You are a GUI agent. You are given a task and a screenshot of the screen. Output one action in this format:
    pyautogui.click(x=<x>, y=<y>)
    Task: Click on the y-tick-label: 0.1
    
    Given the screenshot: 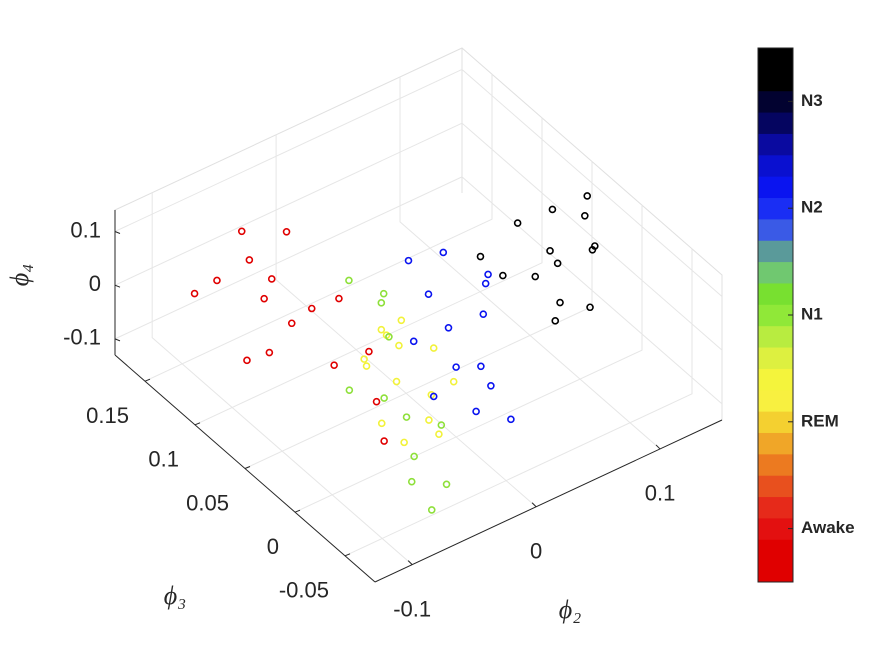 What is the action you would take?
    pyautogui.click(x=163, y=459)
    